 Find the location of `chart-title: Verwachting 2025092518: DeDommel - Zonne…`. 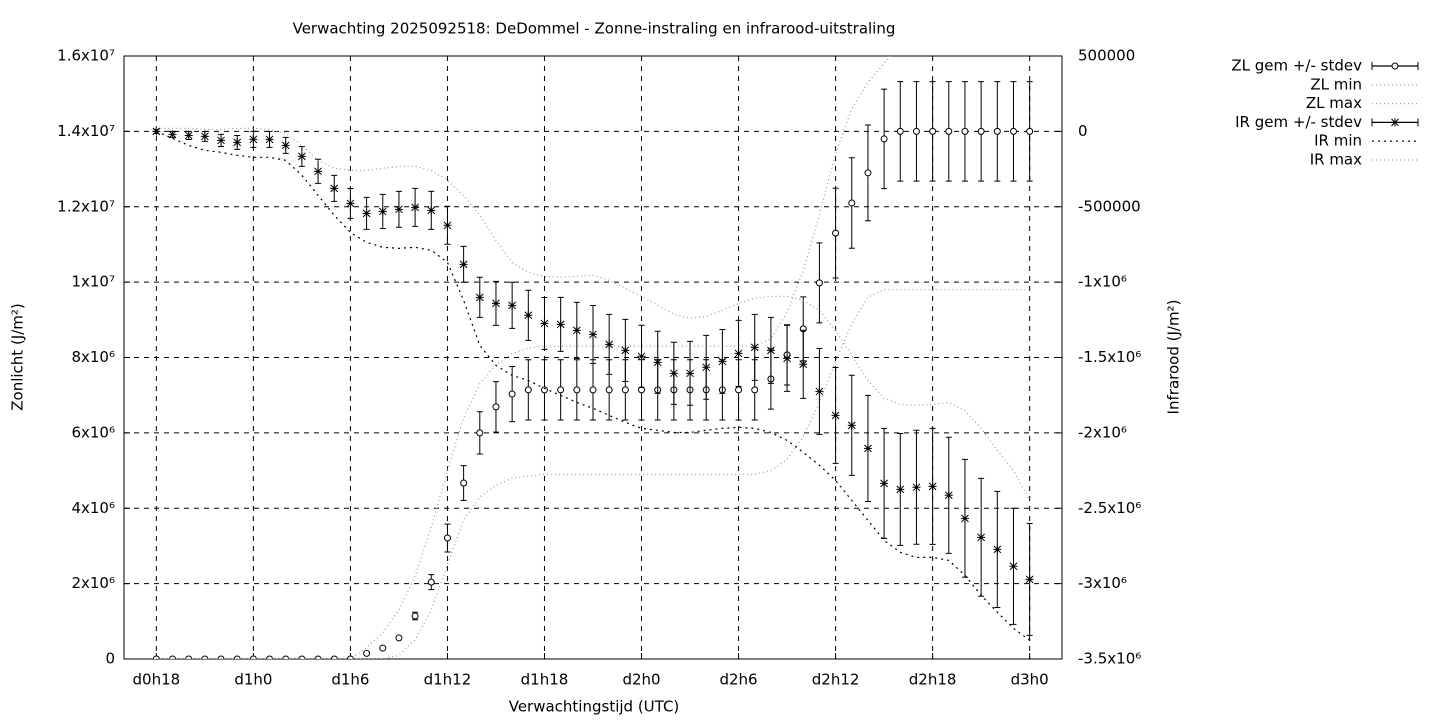

chart-title: Verwachting 2025092518: DeDommel - Zonne… is located at coordinates (594, 29).